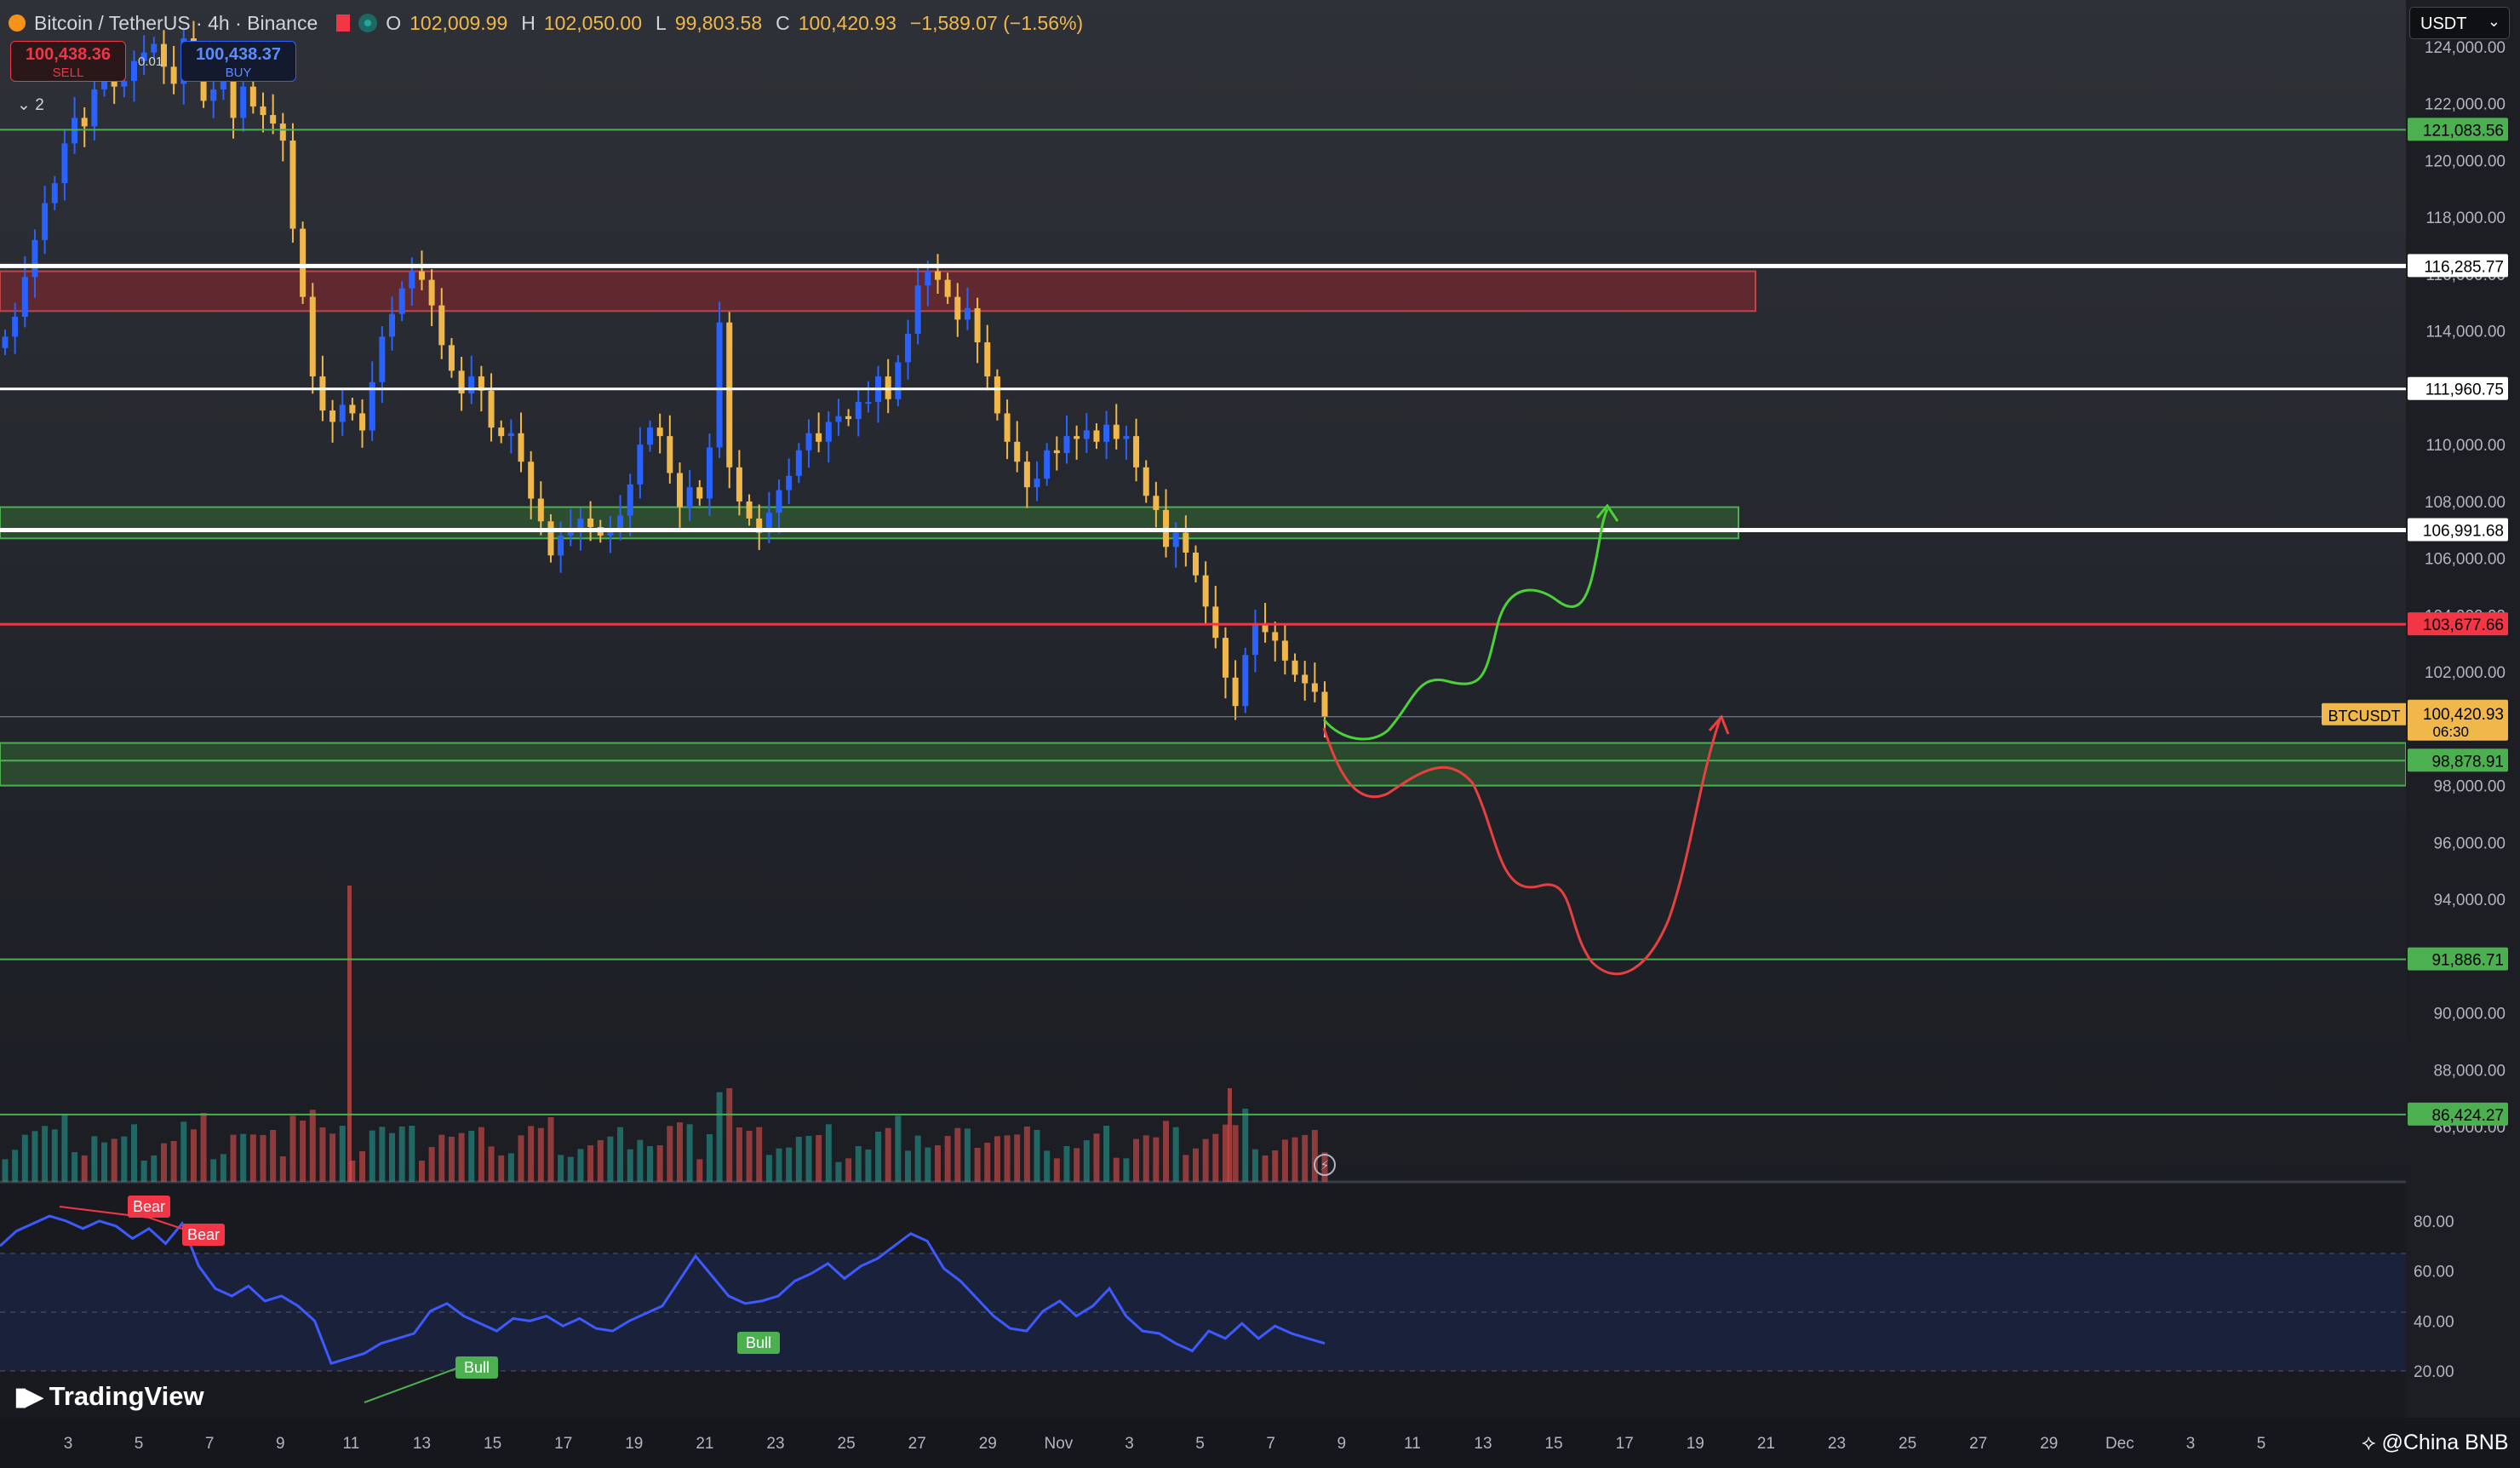  Describe the element at coordinates (2466, 218) in the screenshot. I see `price-tick: 118,000.00` at that location.